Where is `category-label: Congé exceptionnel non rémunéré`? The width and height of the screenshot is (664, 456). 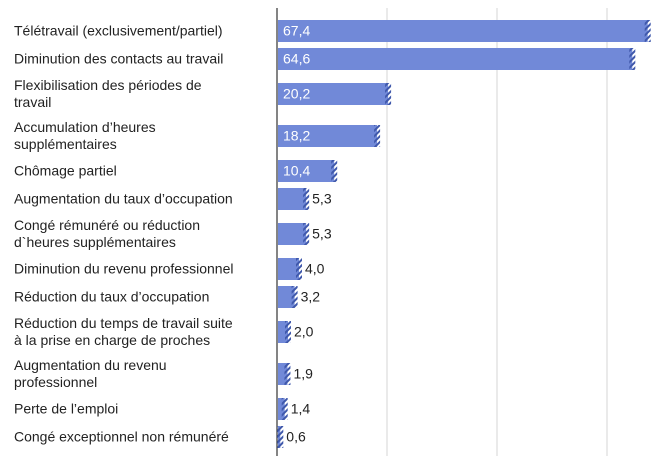
category-label: Congé exceptionnel non rémunéré is located at coordinates (121, 436).